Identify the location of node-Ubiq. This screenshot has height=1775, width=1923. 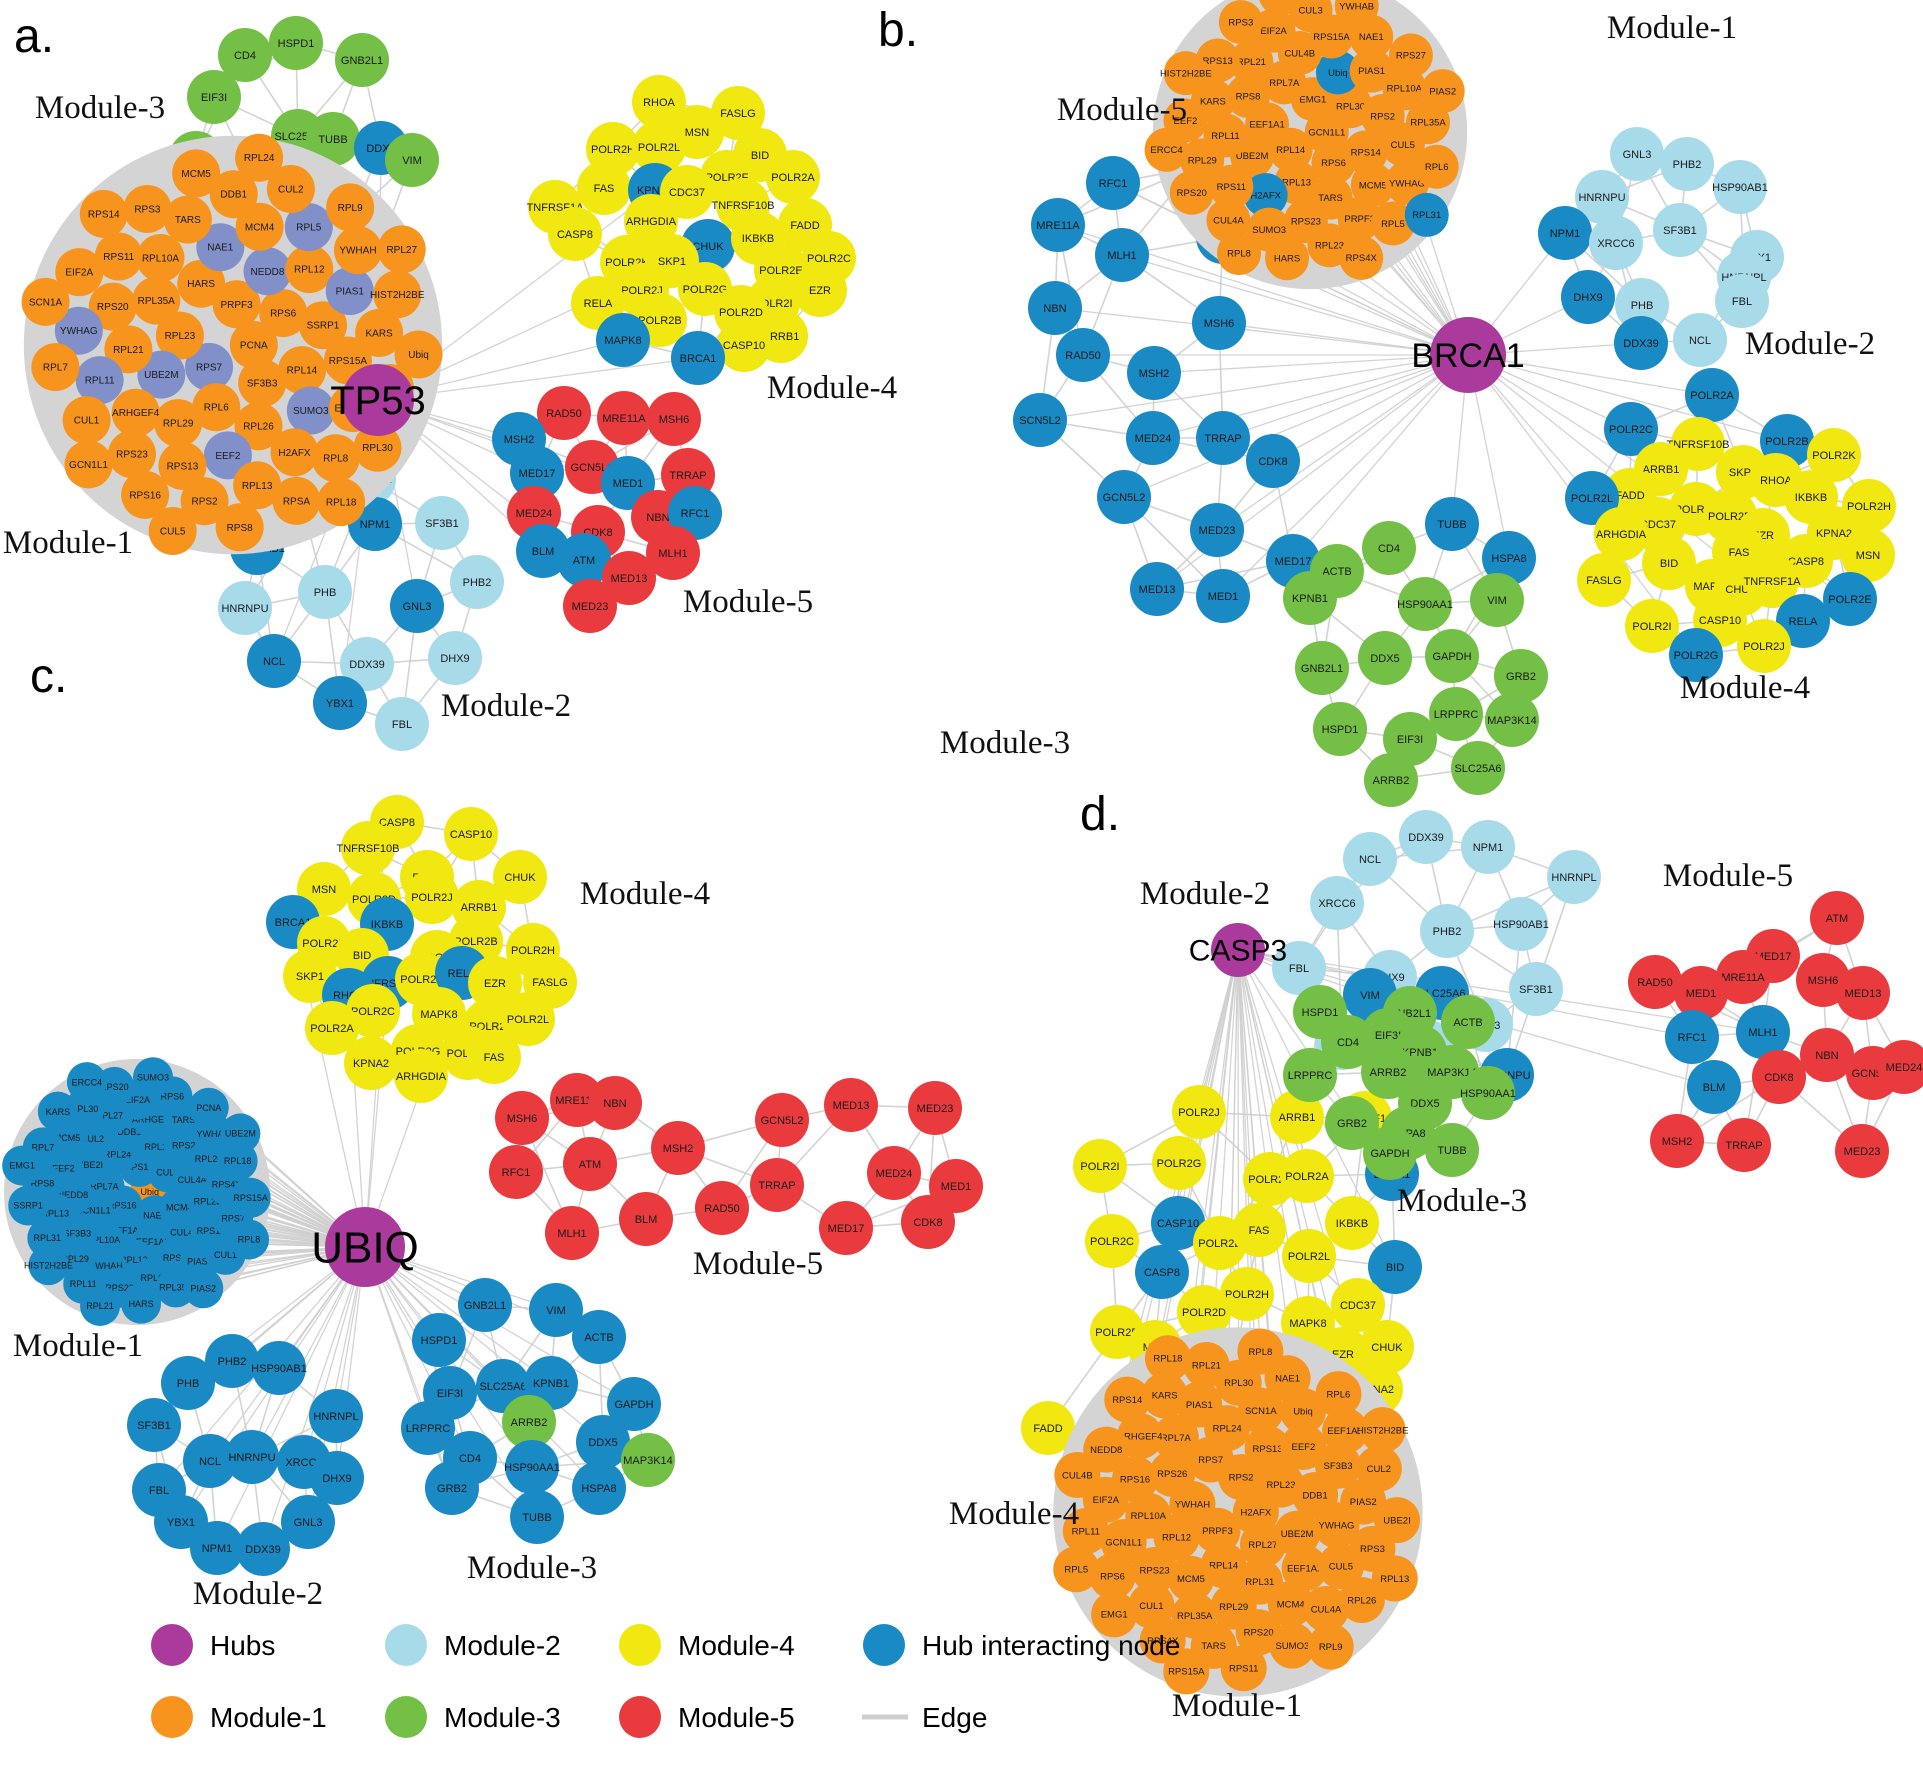
(1337, 72).